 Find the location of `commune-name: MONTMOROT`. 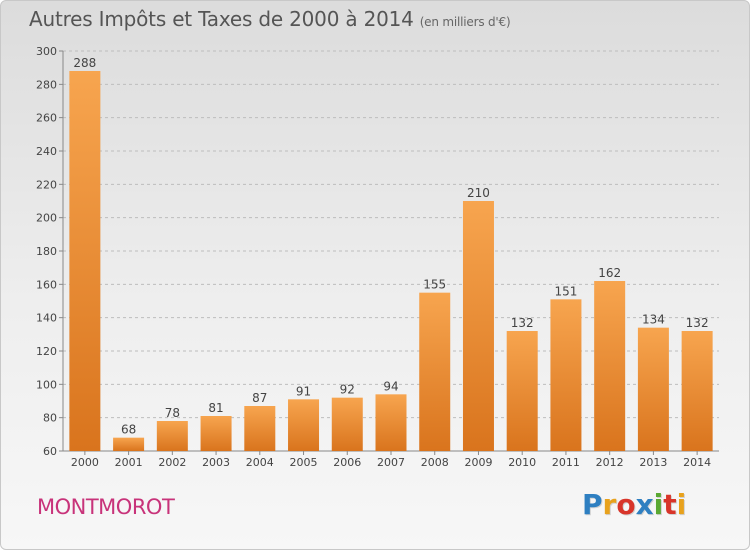

commune-name: MONTMOROT is located at coordinates (106, 507).